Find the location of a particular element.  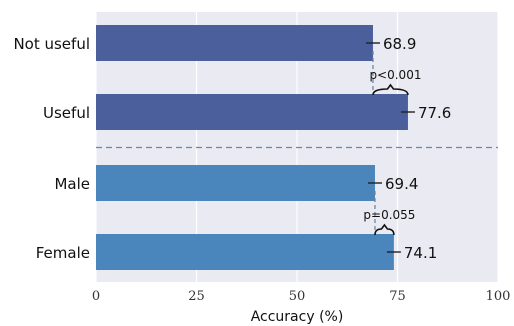

category-label: Useful is located at coordinates (66, 113).